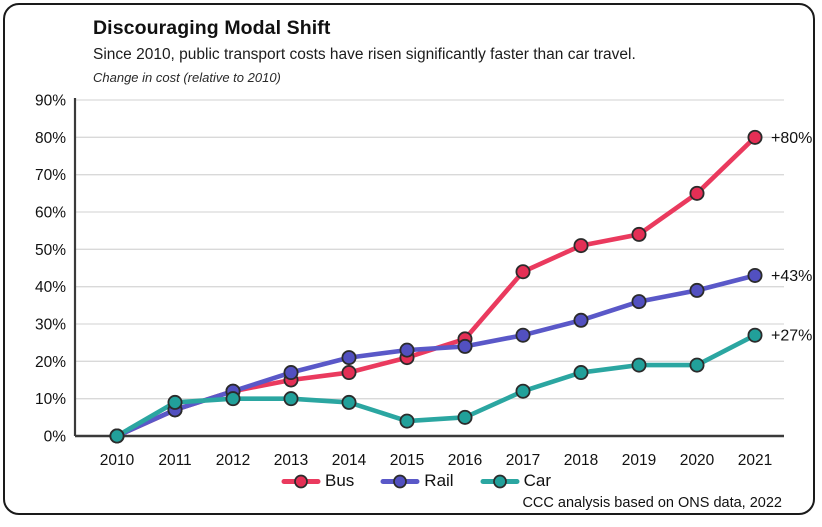  What do you see at coordinates (581, 246) in the screenshot?
I see `data-point-bus-2018` at bounding box center [581, 246].